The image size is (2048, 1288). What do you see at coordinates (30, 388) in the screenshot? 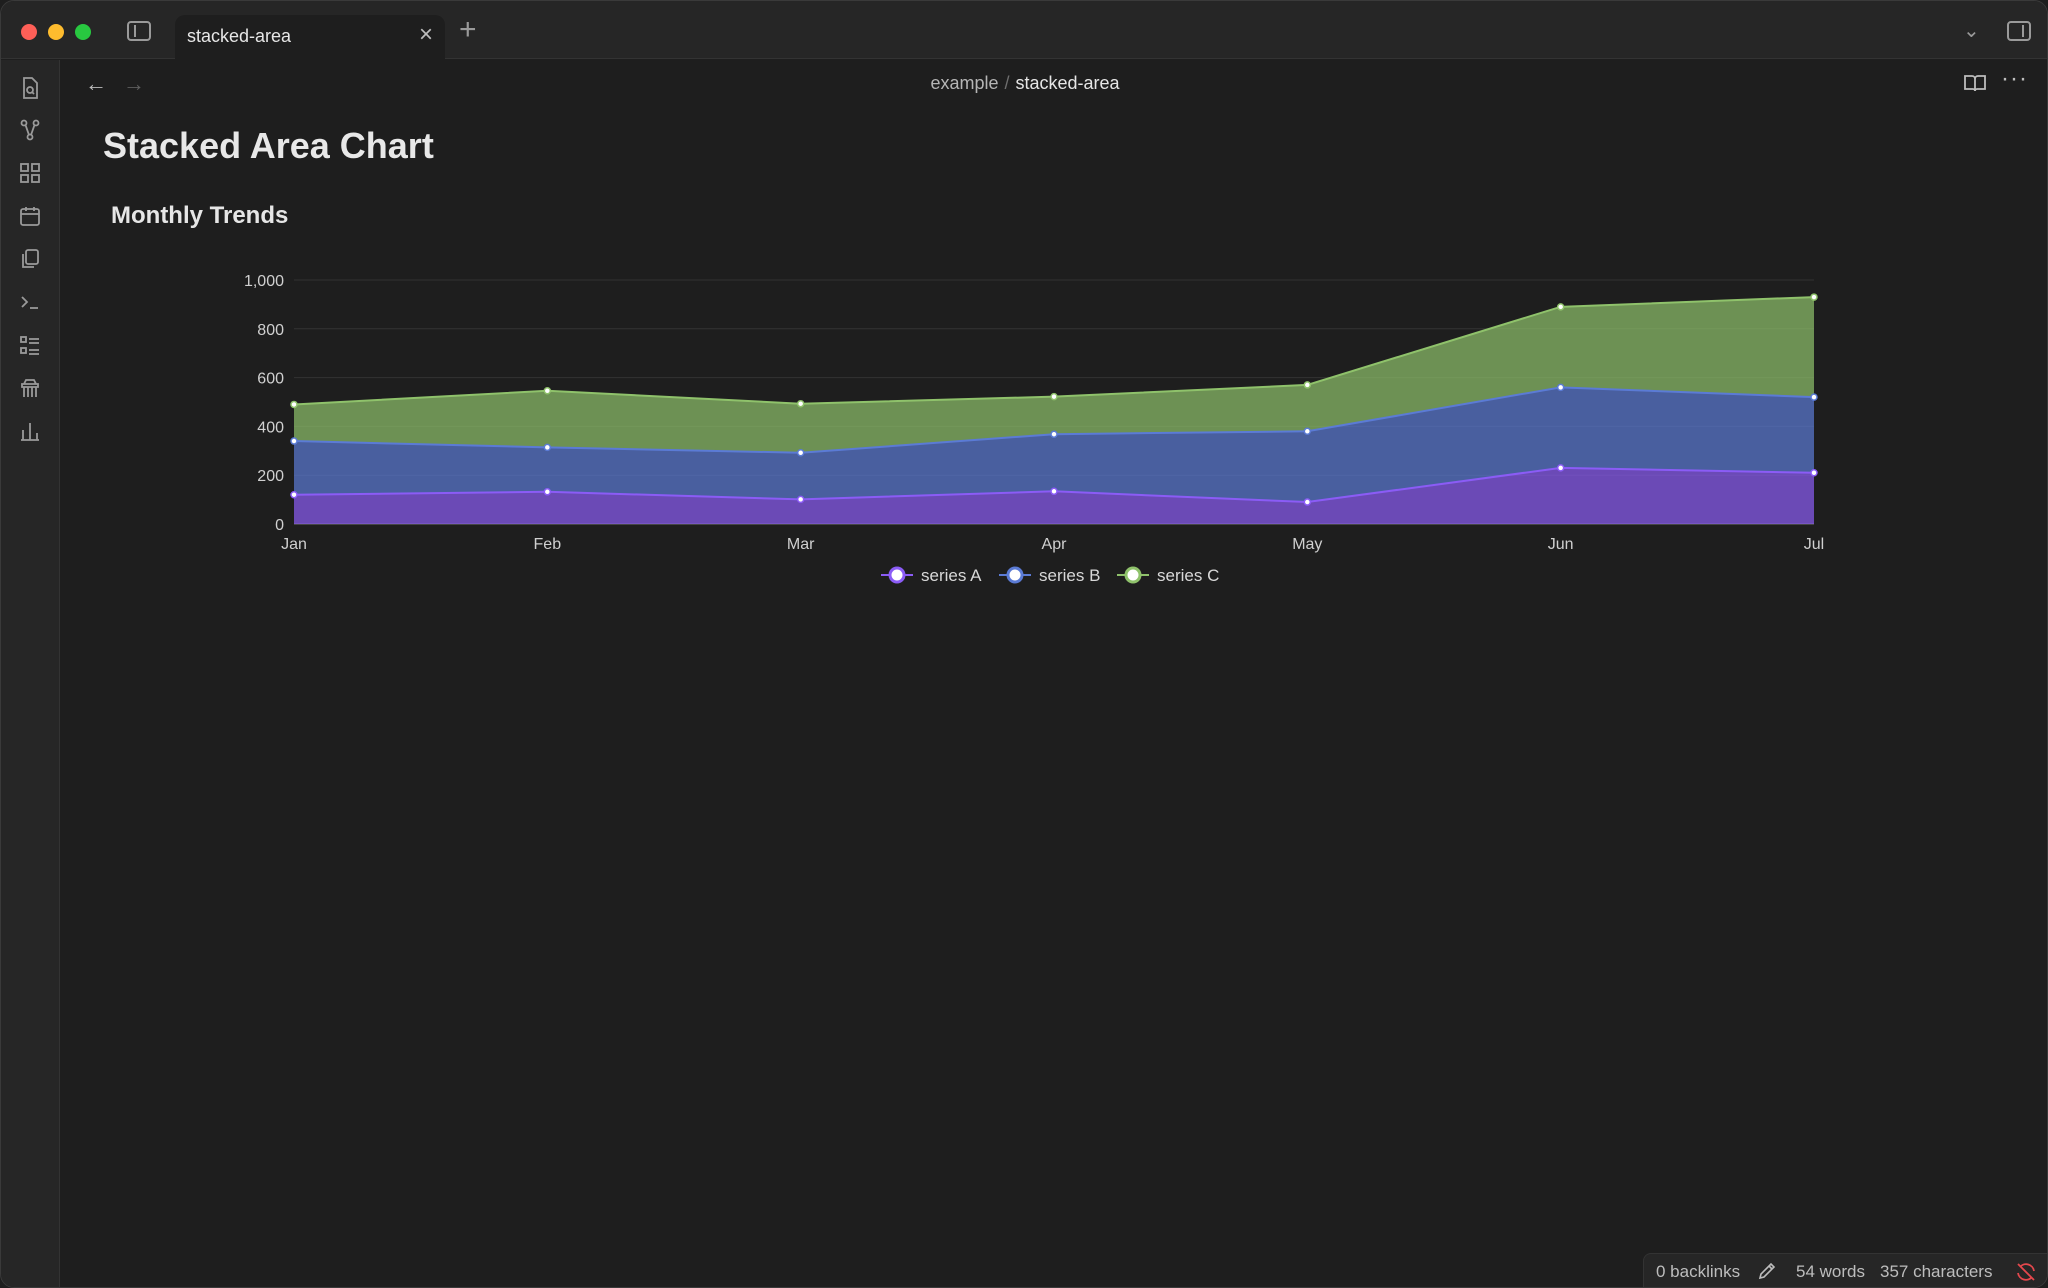
I see `archive-icon` at bounding box center [30, 388].